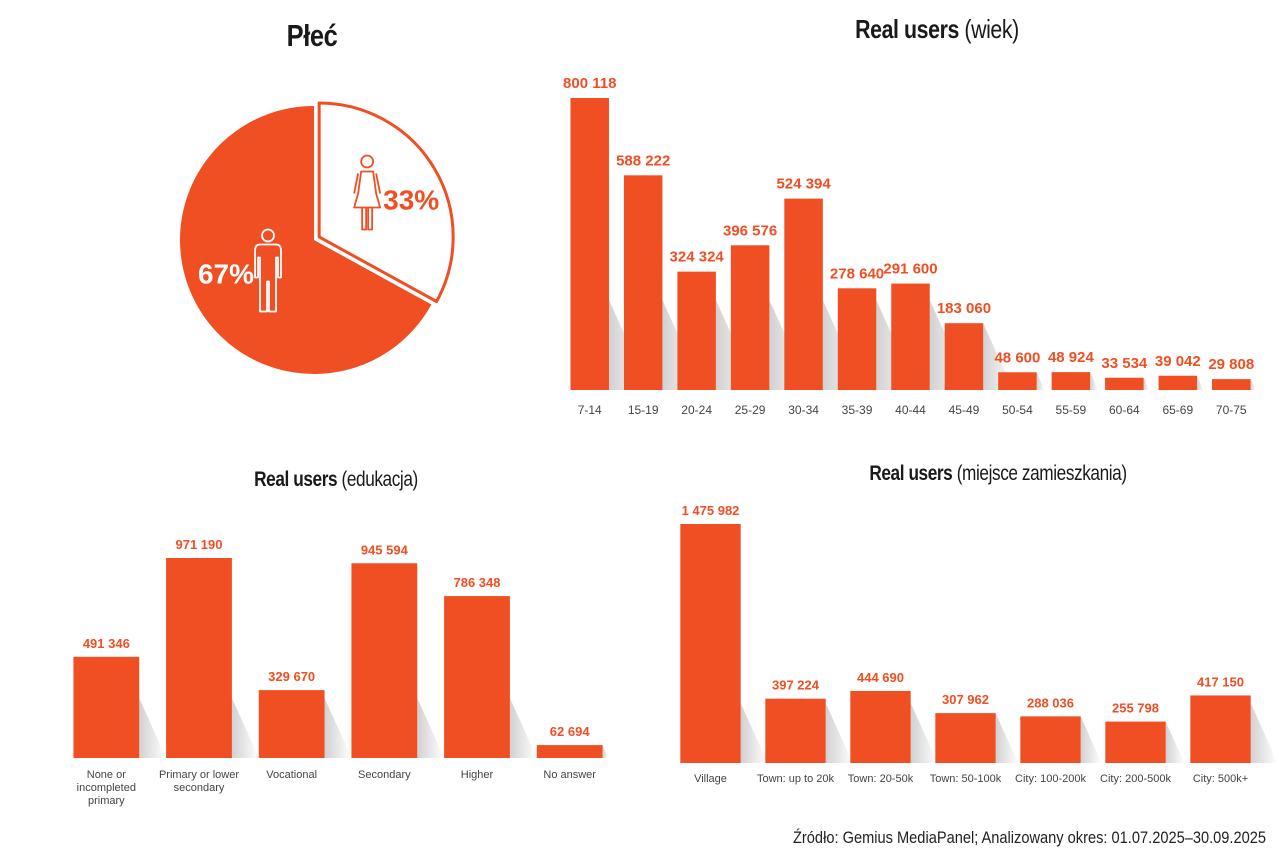  I want to click on pie-slice-group: 33%, so click(386, 202).